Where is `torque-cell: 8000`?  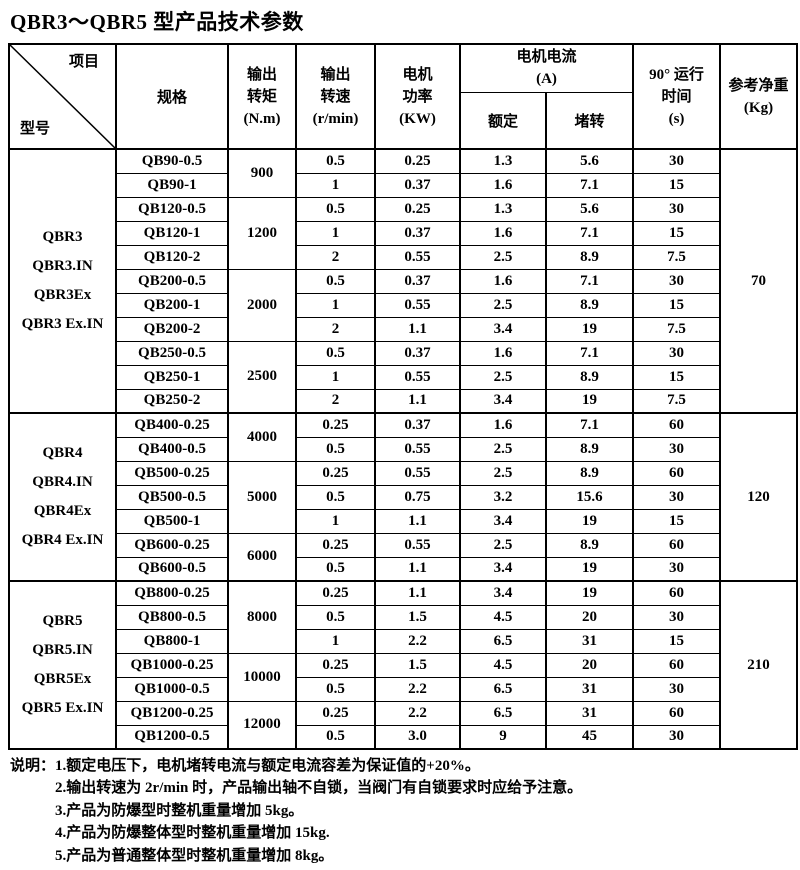 torque-cell: 8000 is located at coordinates (262, 617).